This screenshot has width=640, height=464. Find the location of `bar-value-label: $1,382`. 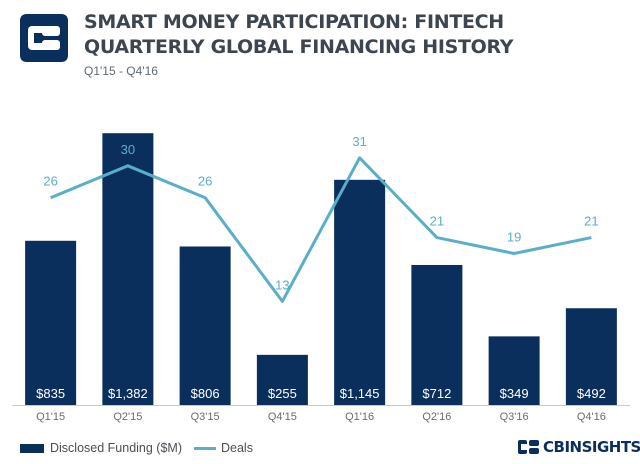

bar-value-label: $1,382 is located at coordinates (128, 393).